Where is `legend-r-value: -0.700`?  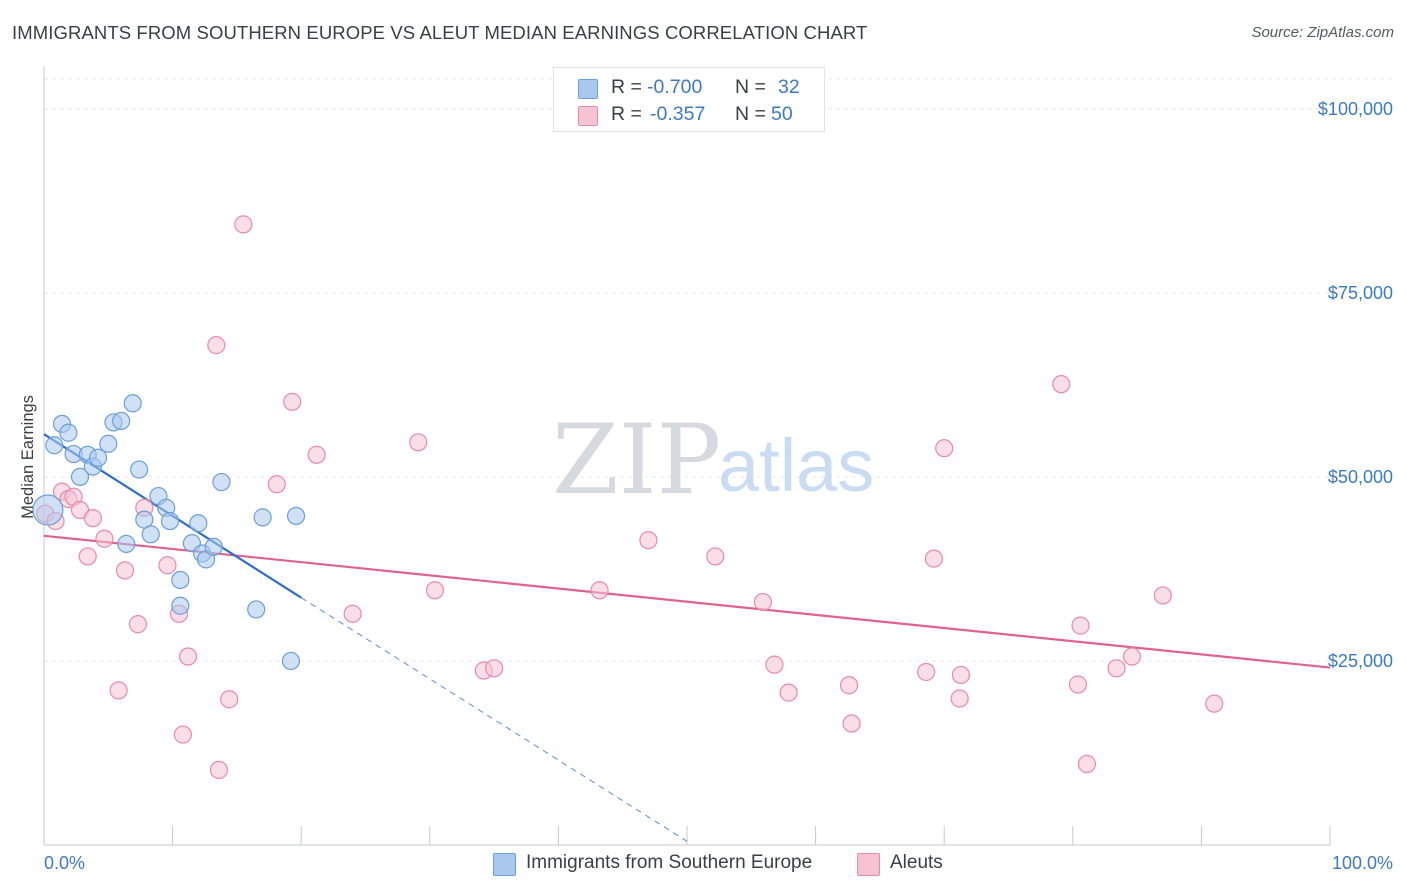 legend-r-value: -0.700 is located at coordinates (675, 87).